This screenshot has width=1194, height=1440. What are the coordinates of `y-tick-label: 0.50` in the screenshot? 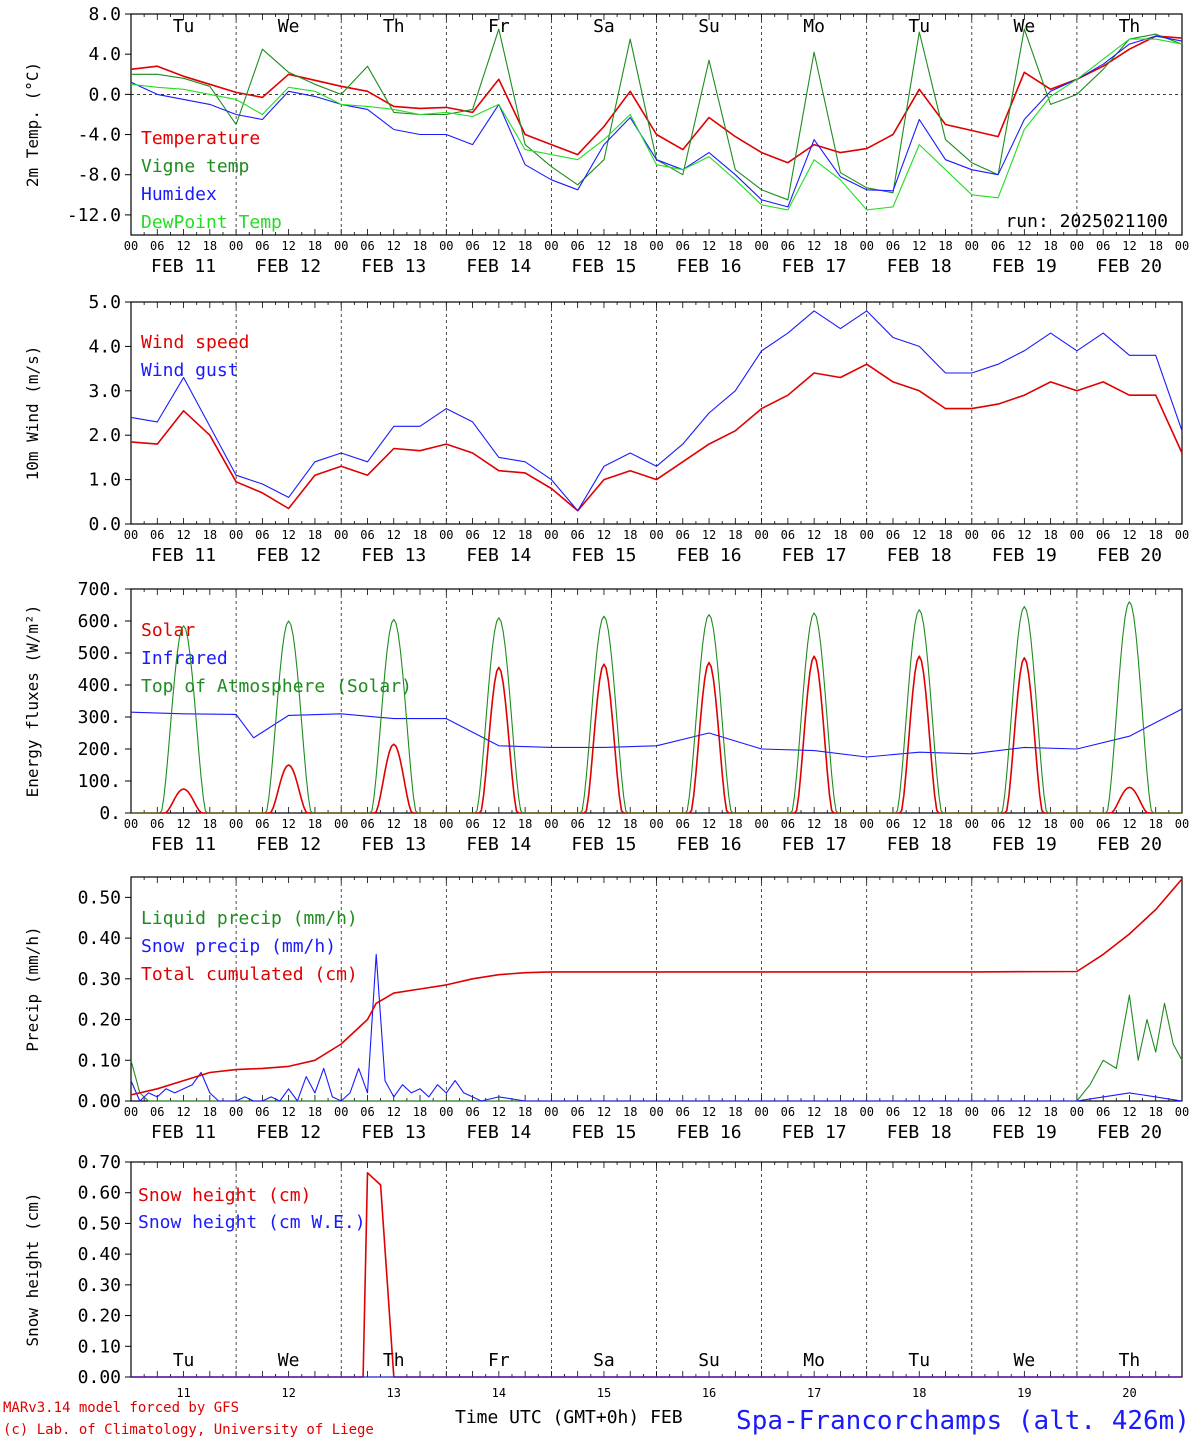 It's located at (99, 1223).